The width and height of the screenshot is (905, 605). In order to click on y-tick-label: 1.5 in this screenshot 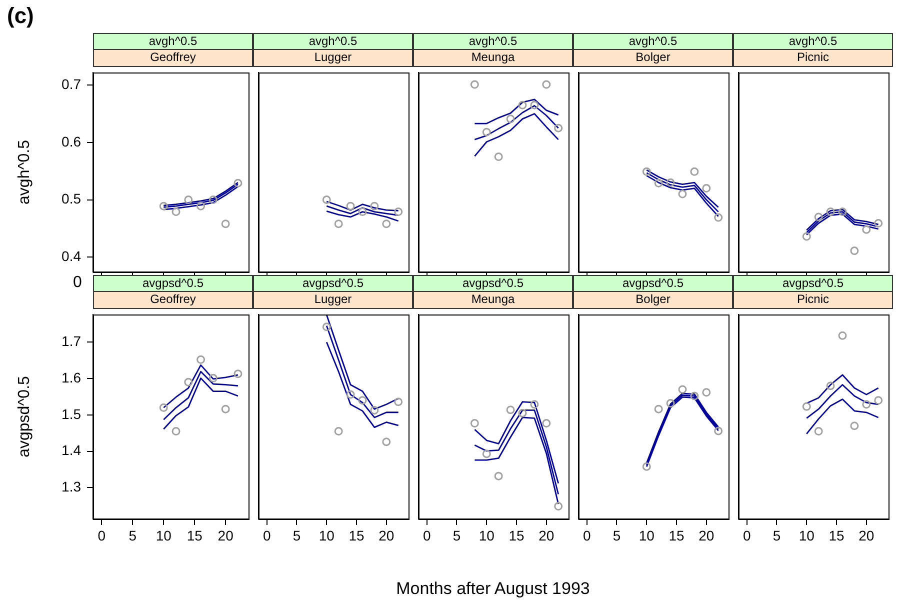, I will do `click(72, 414)`.